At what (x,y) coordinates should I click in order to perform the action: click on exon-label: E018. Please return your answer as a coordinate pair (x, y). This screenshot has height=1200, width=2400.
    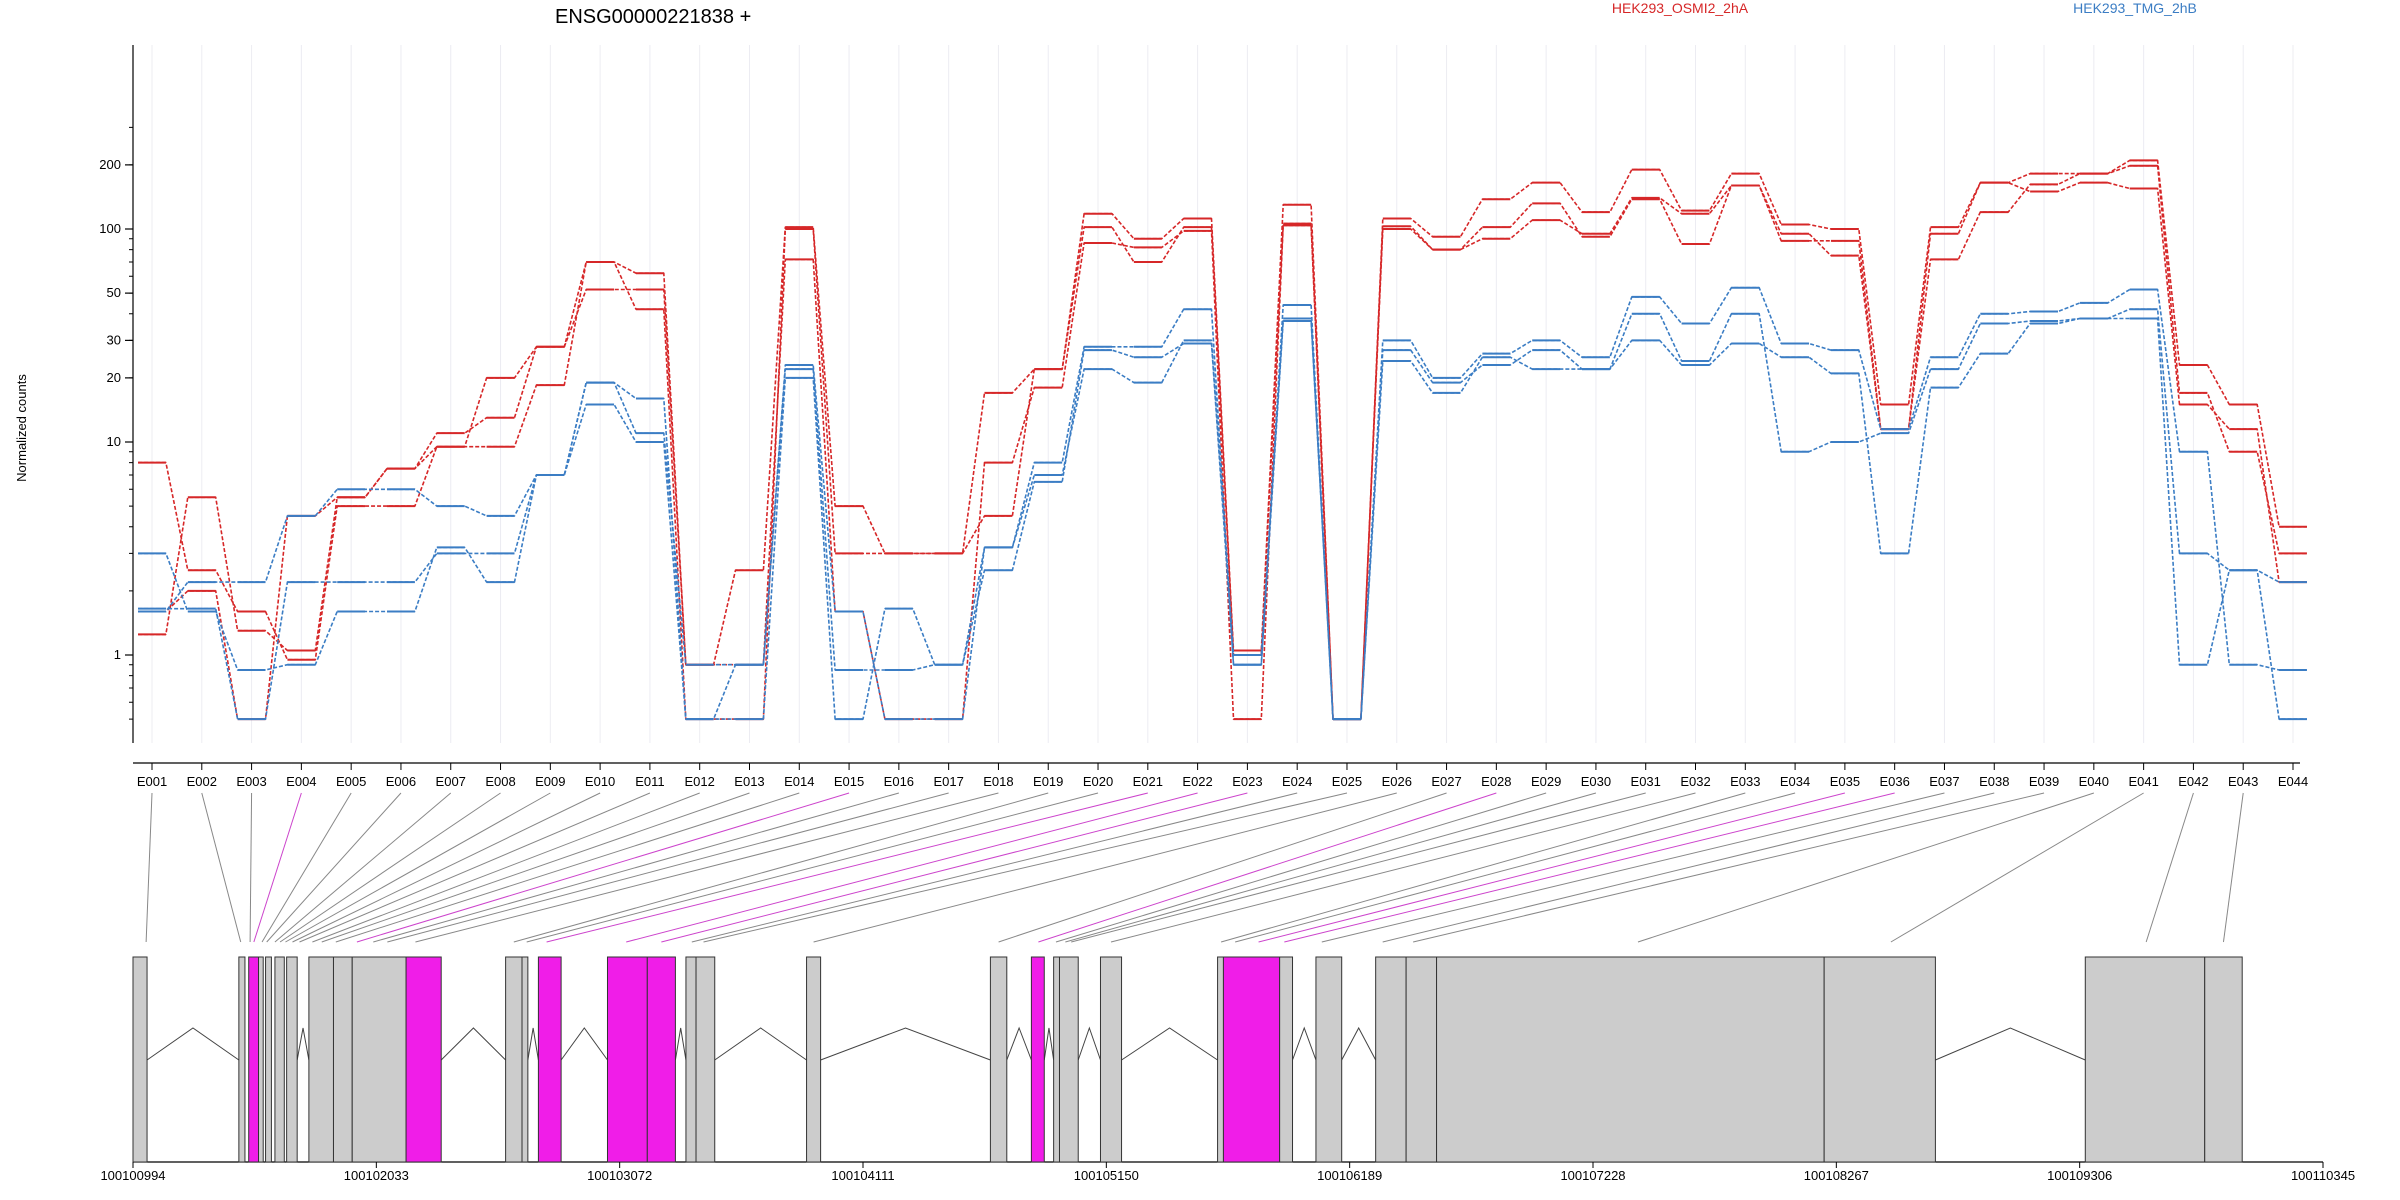
    Looking at the image, I should click on (998, 781).